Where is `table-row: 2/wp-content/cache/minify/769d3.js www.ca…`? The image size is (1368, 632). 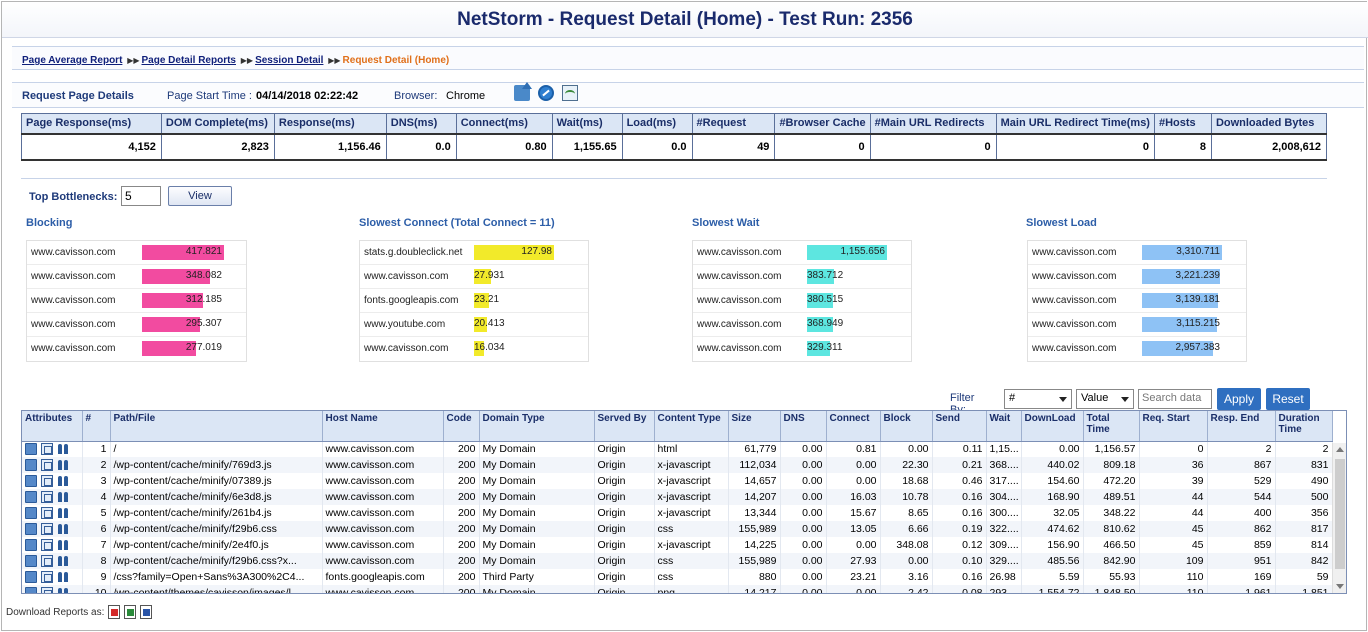
table-row: 2/wp-content/cache/minify/769d3.js www.ca… is located at coordinates (677, 465).